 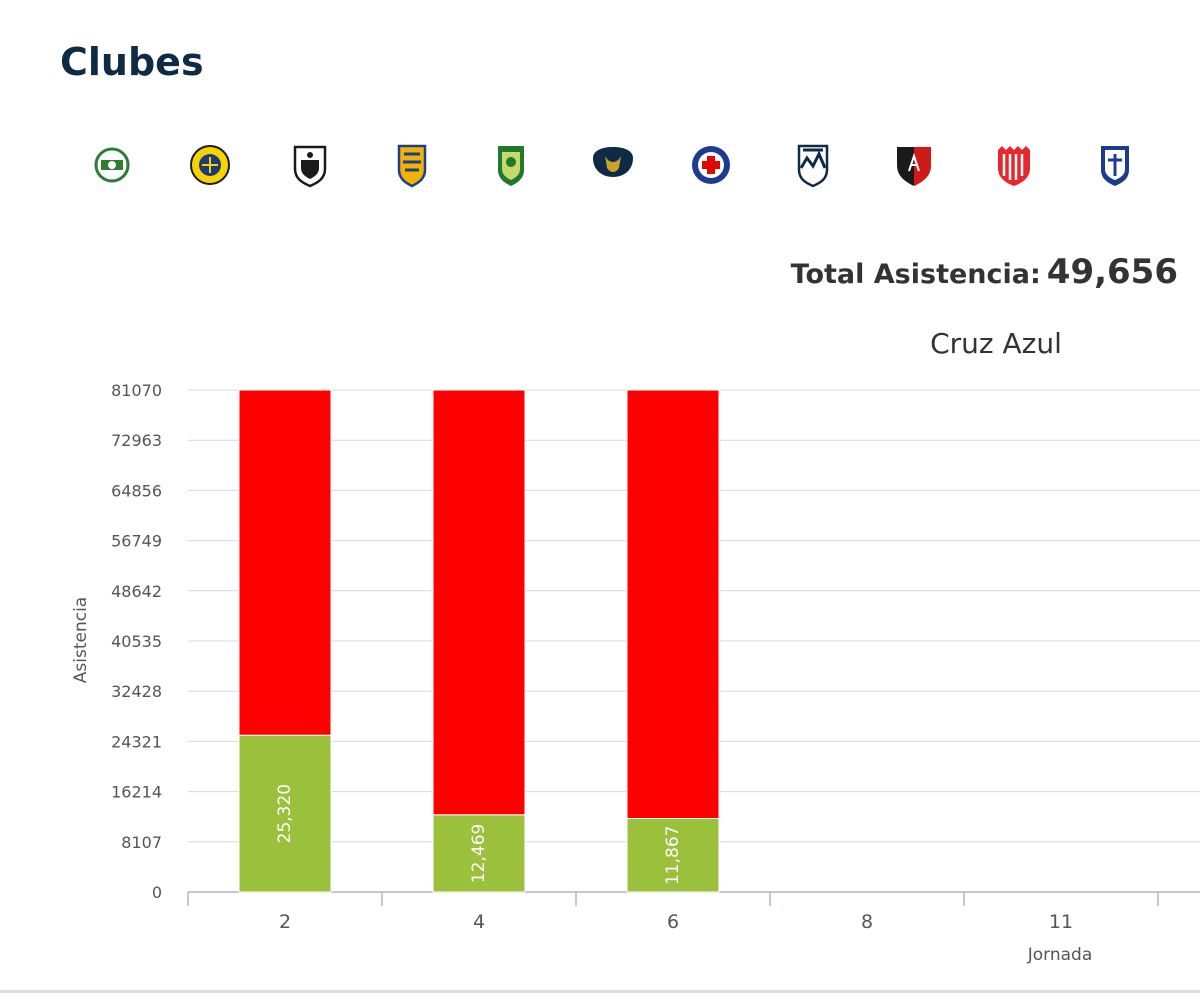 I want to click on bar-data-label: 25,320, so click(x=285, y=813).